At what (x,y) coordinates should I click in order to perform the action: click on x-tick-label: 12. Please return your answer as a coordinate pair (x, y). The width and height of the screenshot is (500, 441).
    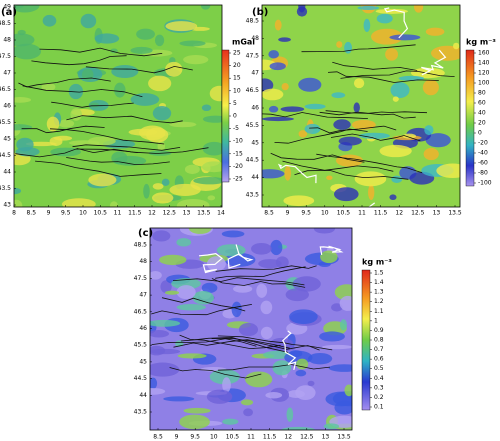
    Looking at the image, I should click on (288, 437).